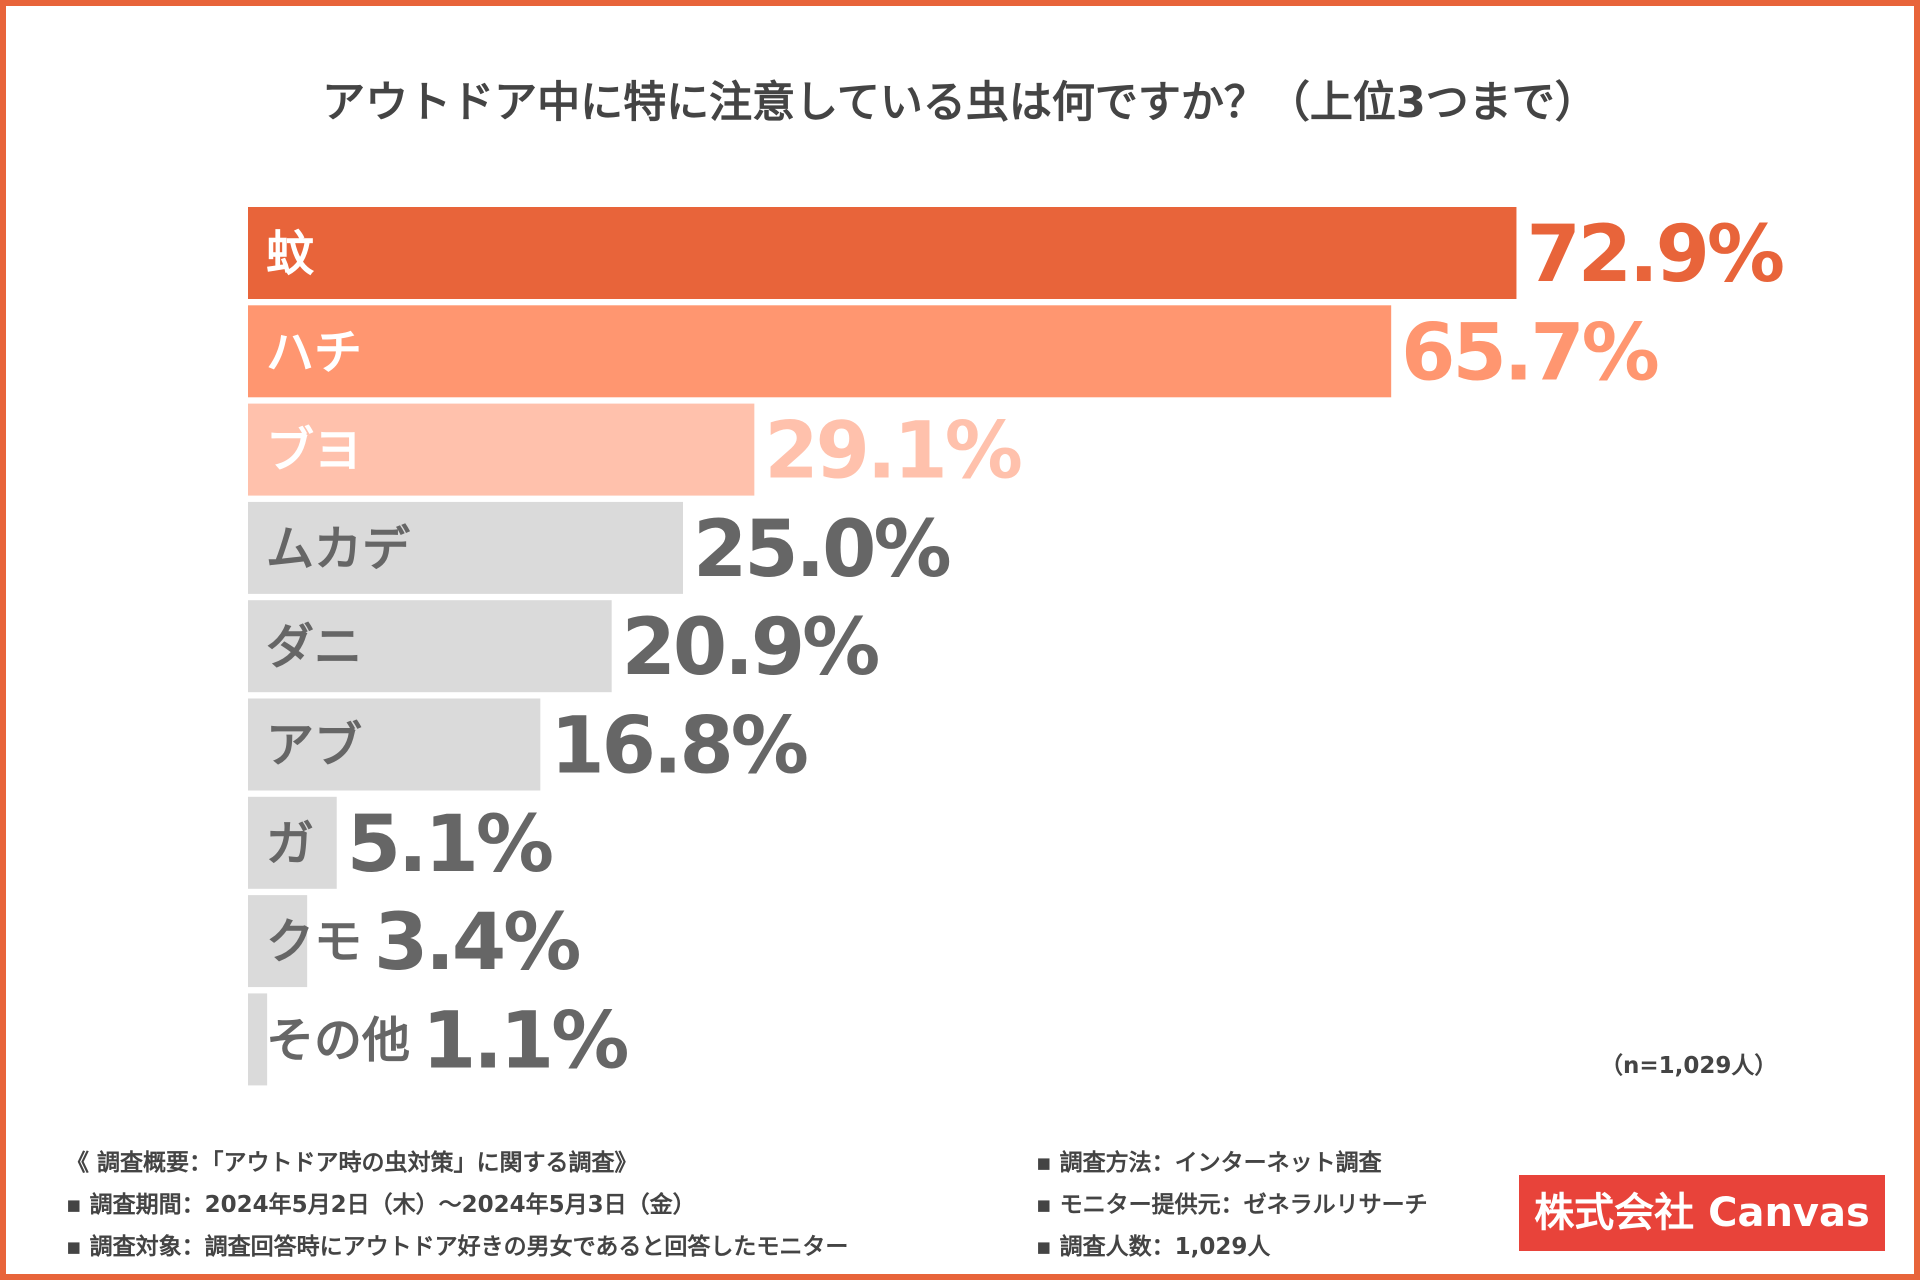 The width and height of the screenshot is (1920, 1280). I want to click on value-label-0: 72.9%, so click(1654, 255).